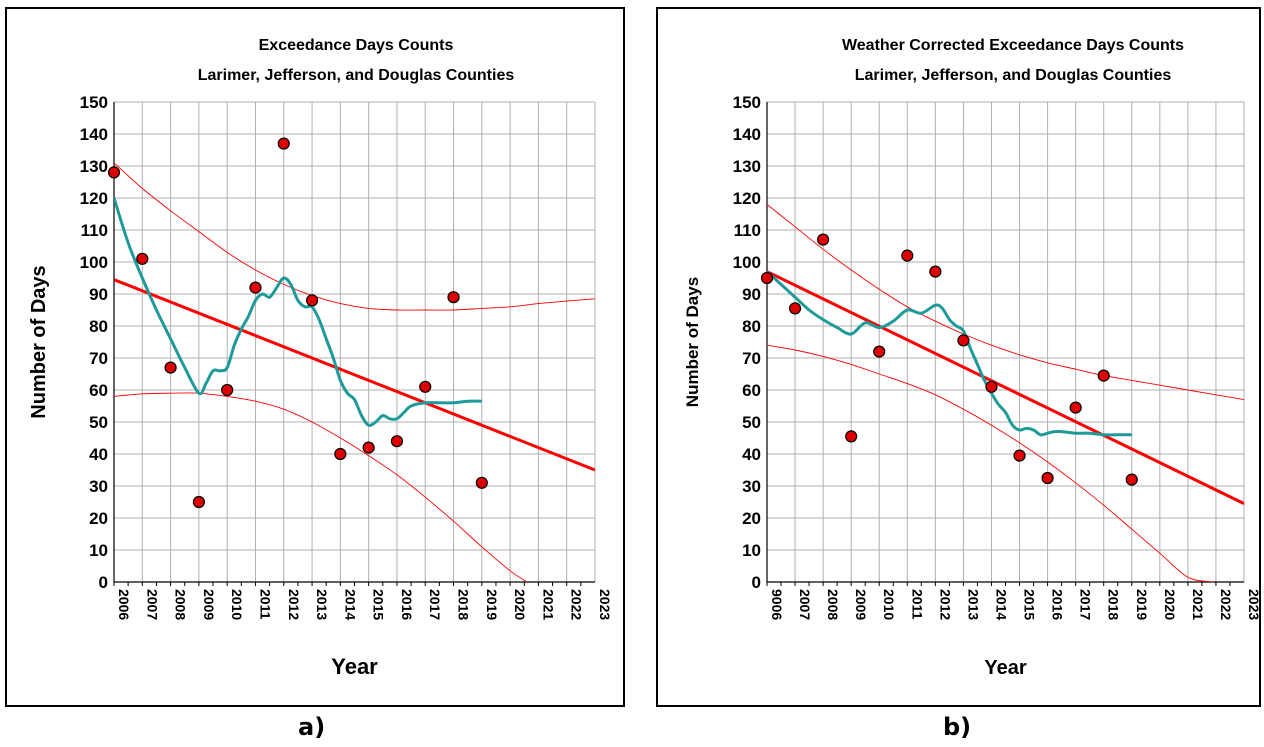  What do you see at coordinates (39, 341) in the screenshot?
I see `y-axis-label: Number of Days` at bounding box center [39, 341].